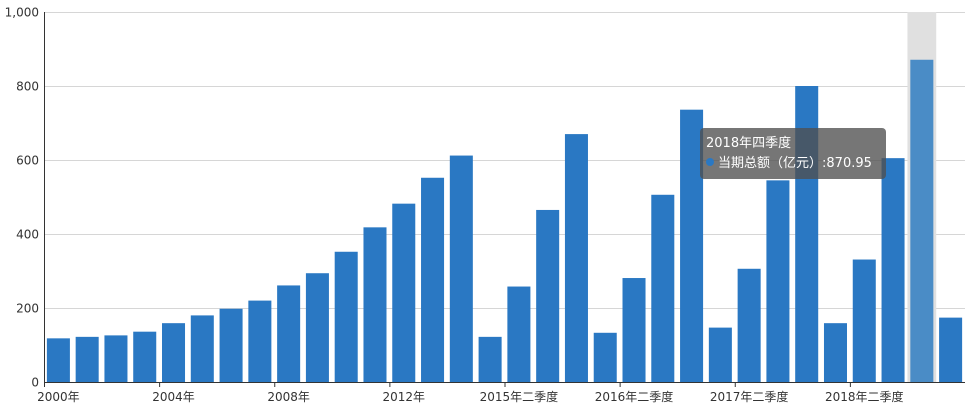 Image resolution: width=968 pixels, height=419 pixels. Describe the element at coordinates (749, 396) in the screenshot. I see `x-tick-label: 2017年二季度` at that location.